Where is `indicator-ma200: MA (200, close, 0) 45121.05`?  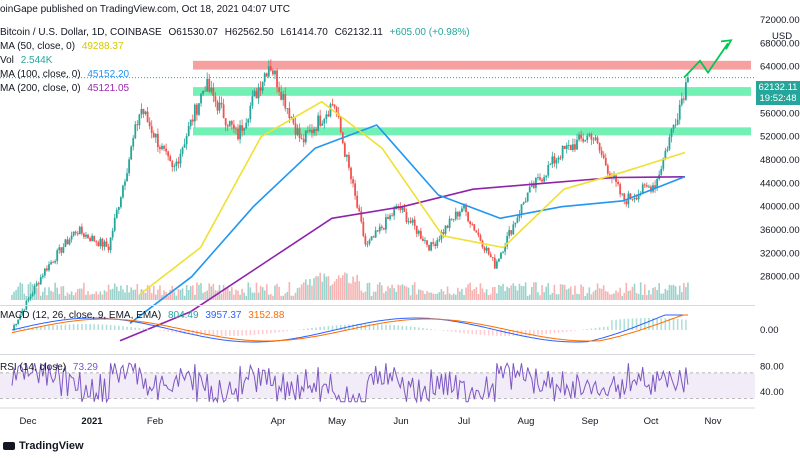 indicator-ma200: MA (200, close, 0) 45121.05 is located at coordinates (66, 88).